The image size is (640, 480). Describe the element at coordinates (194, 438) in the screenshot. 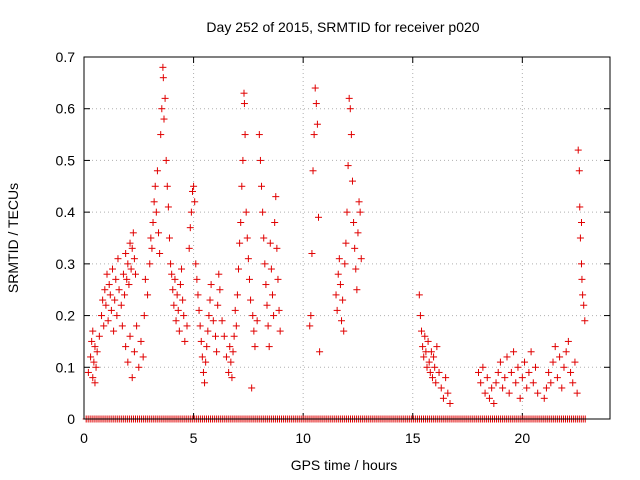

I see `x-tick-label: 5` at that location.